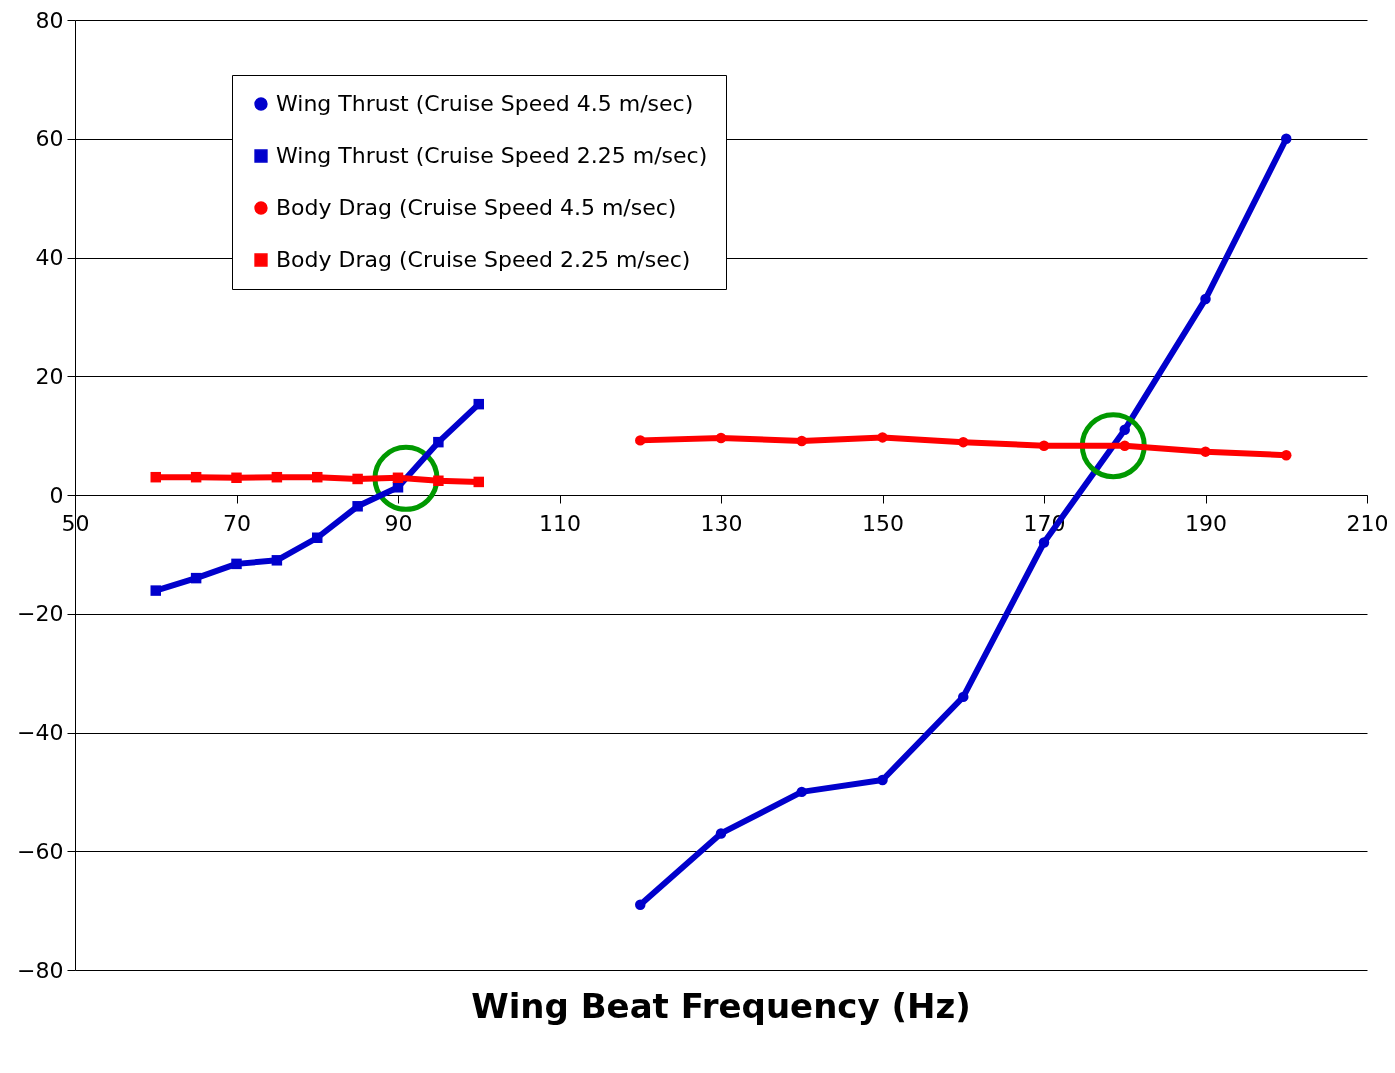  Describe the element at coordinates (1367, 523) in the screenshot. I see `x-tick-label: 210` at that location.